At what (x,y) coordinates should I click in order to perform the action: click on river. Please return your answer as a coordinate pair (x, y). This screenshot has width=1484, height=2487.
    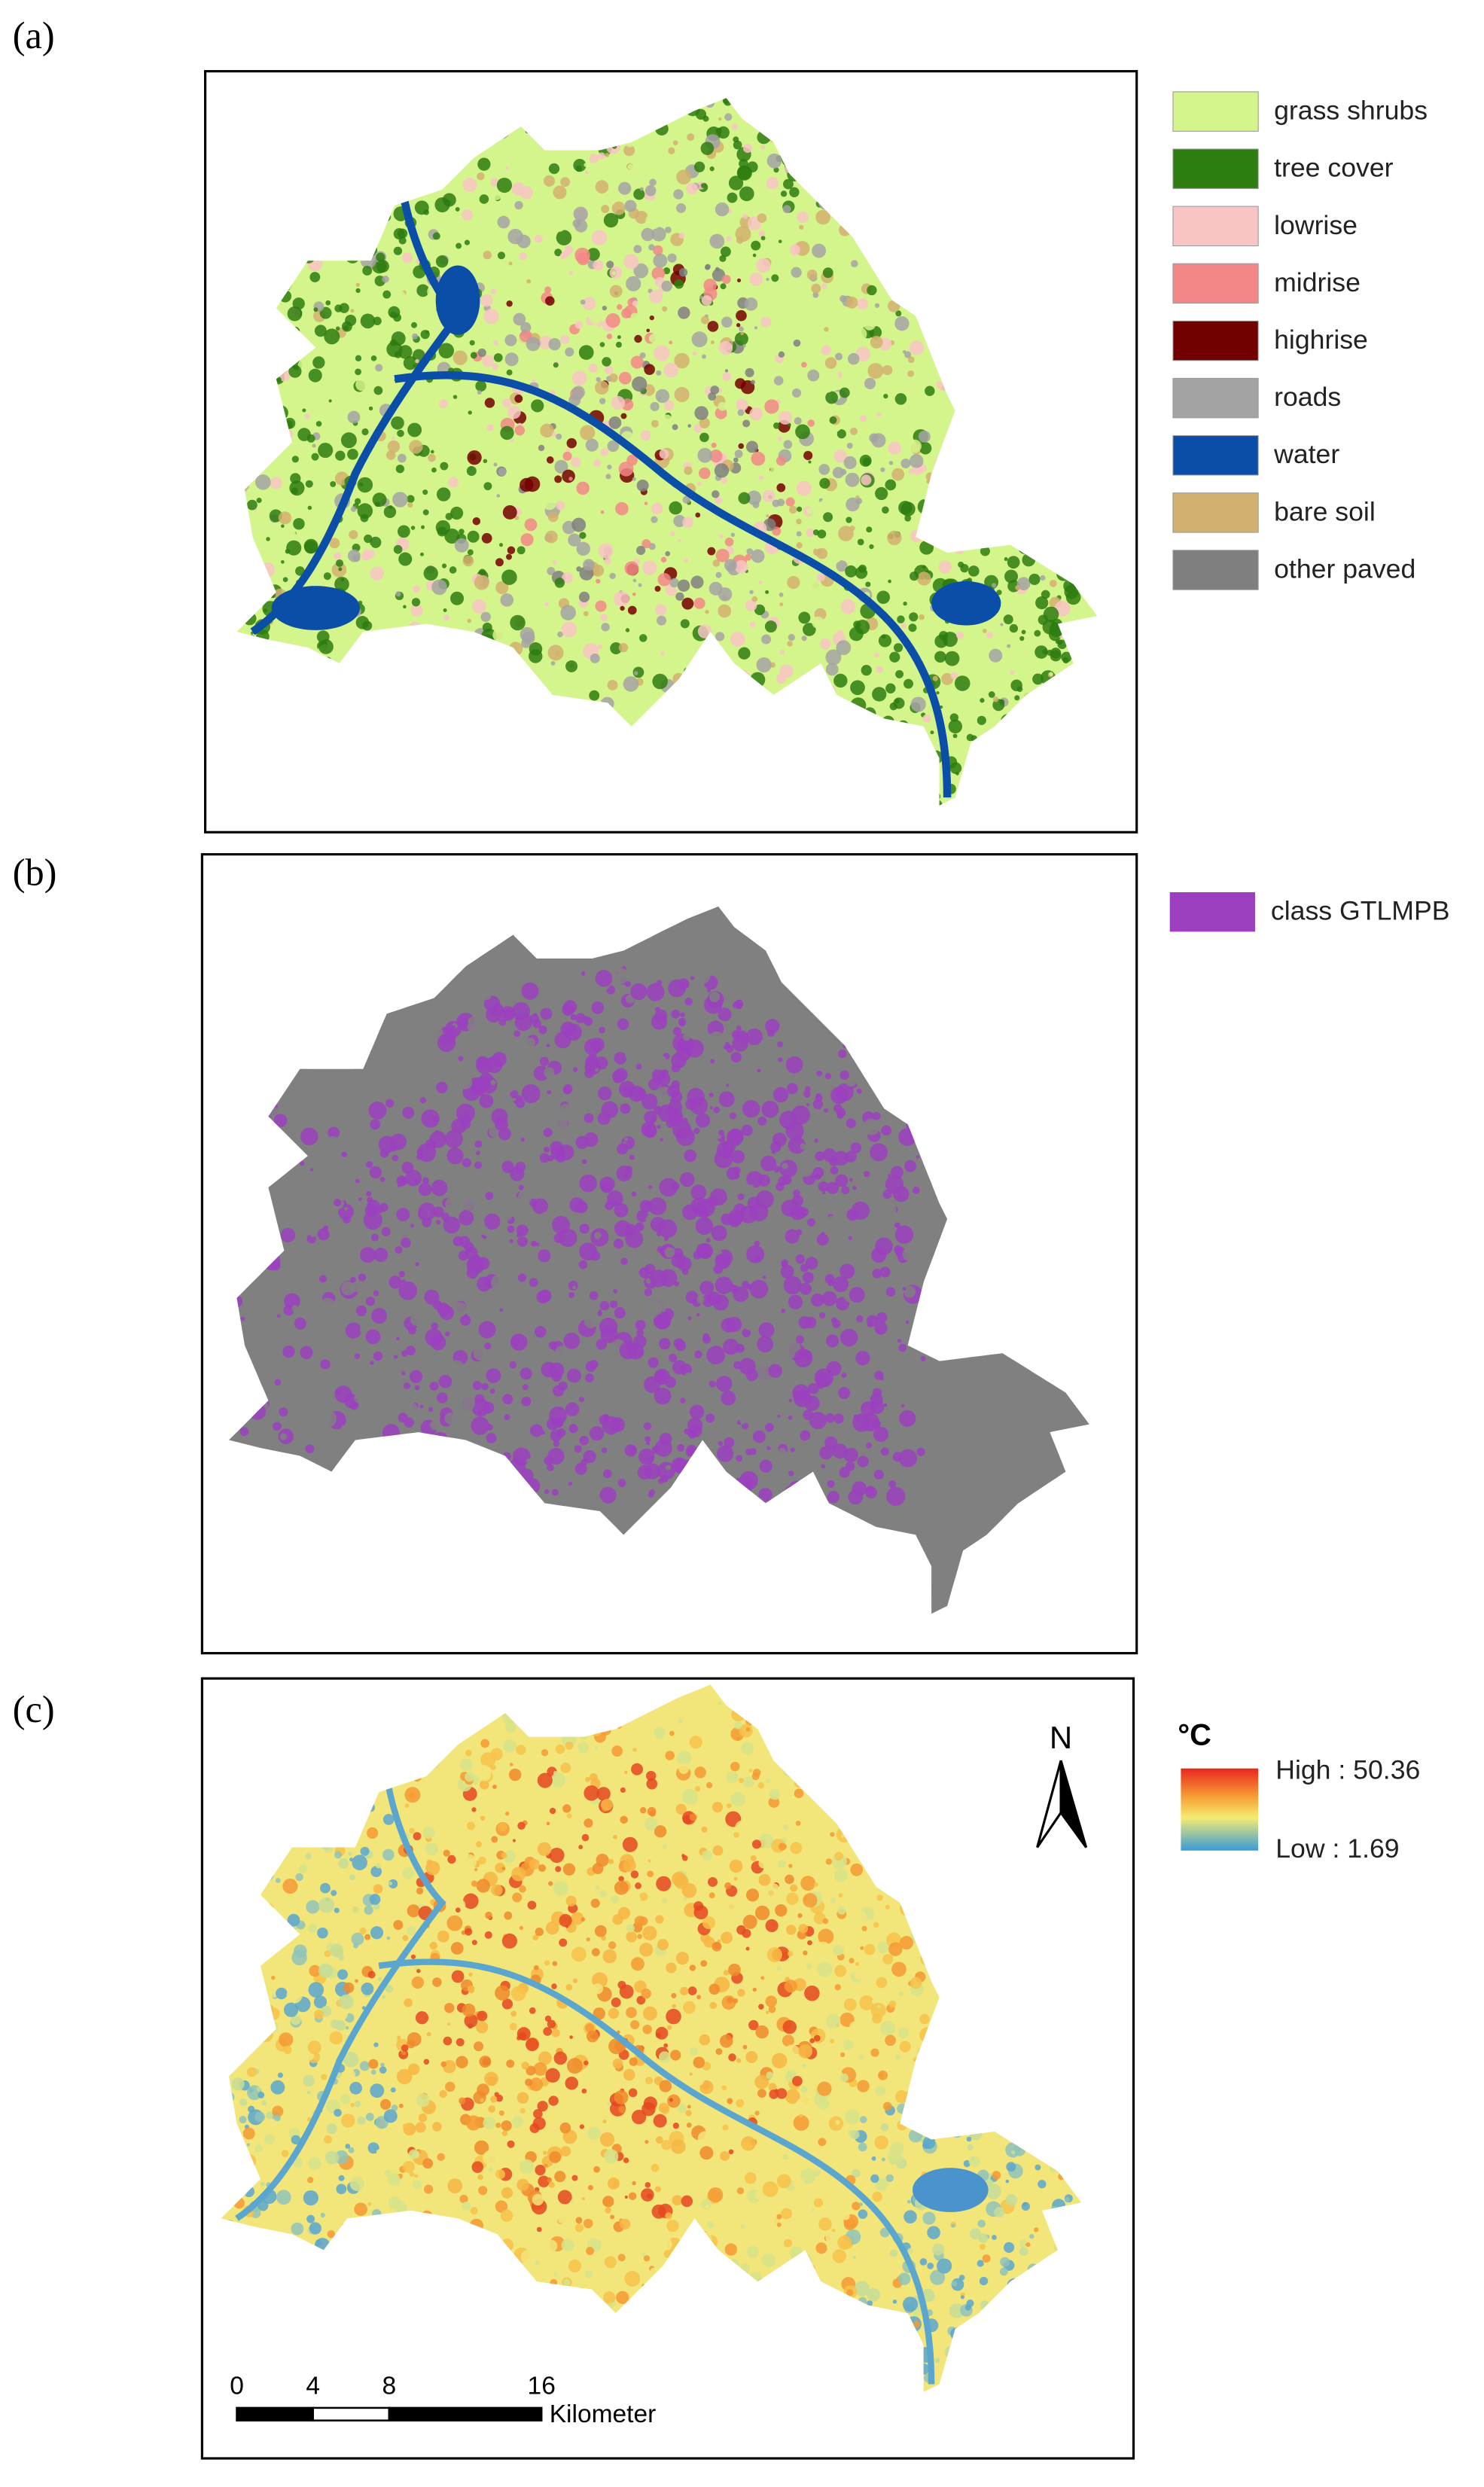
    Looking at the image, I should click on (601, 454).